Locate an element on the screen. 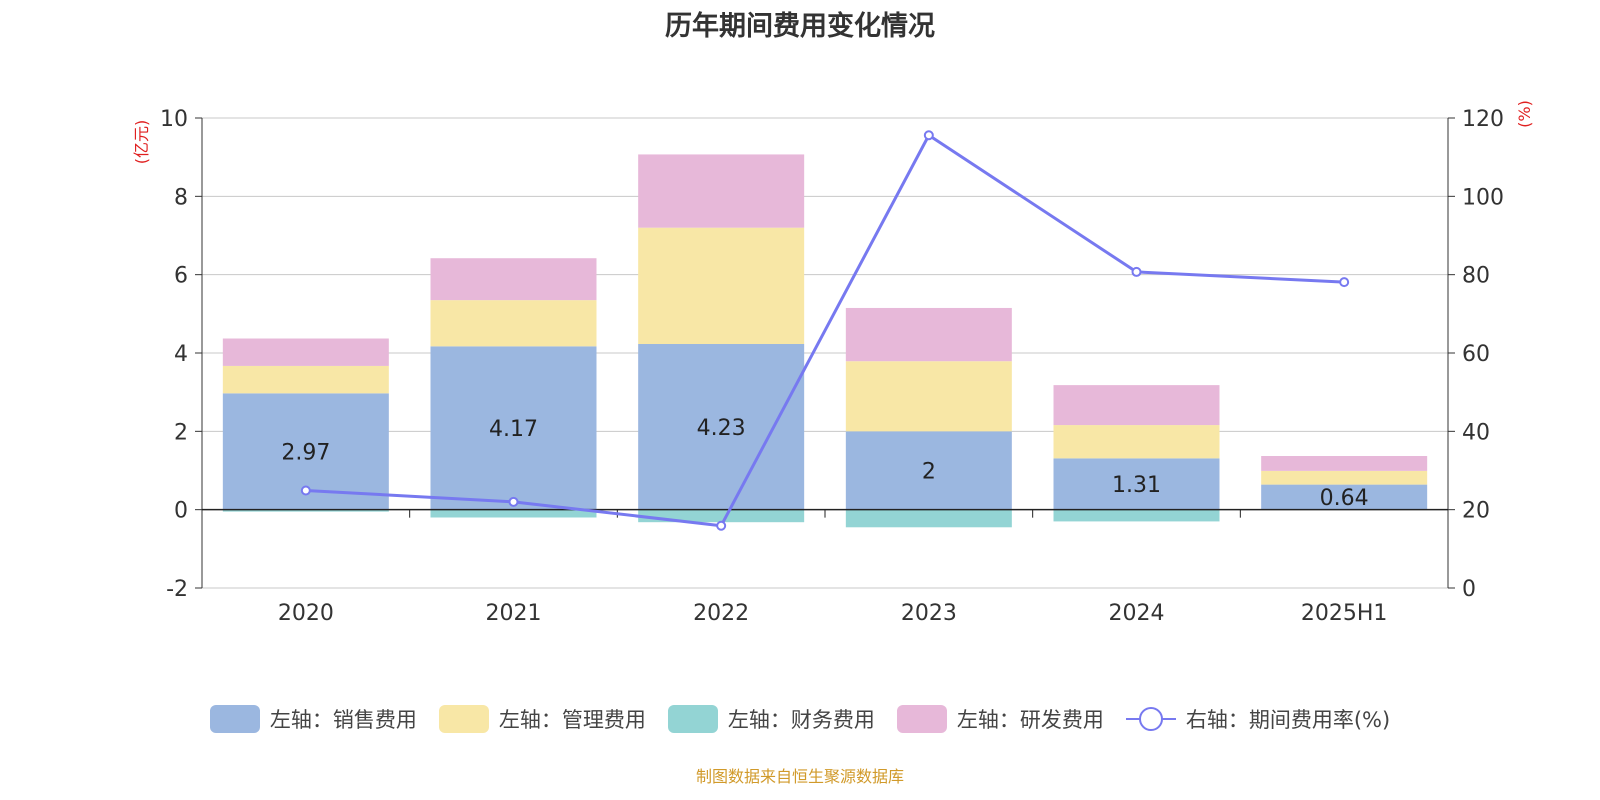 The width and height of the screenshot is (1600, 800). right-axis-tick-label: 100 is located at coordinates (1483, 197).